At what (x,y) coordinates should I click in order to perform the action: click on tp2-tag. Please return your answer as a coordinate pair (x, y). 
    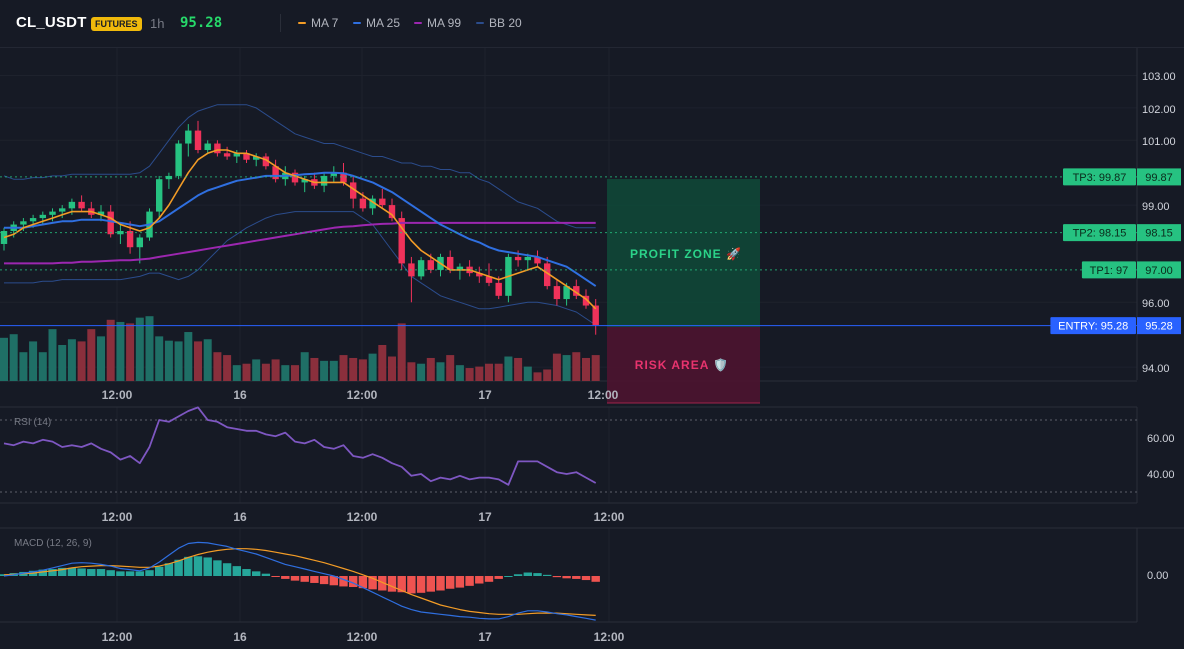
    Looking at the image, I should click on (1099, 233).